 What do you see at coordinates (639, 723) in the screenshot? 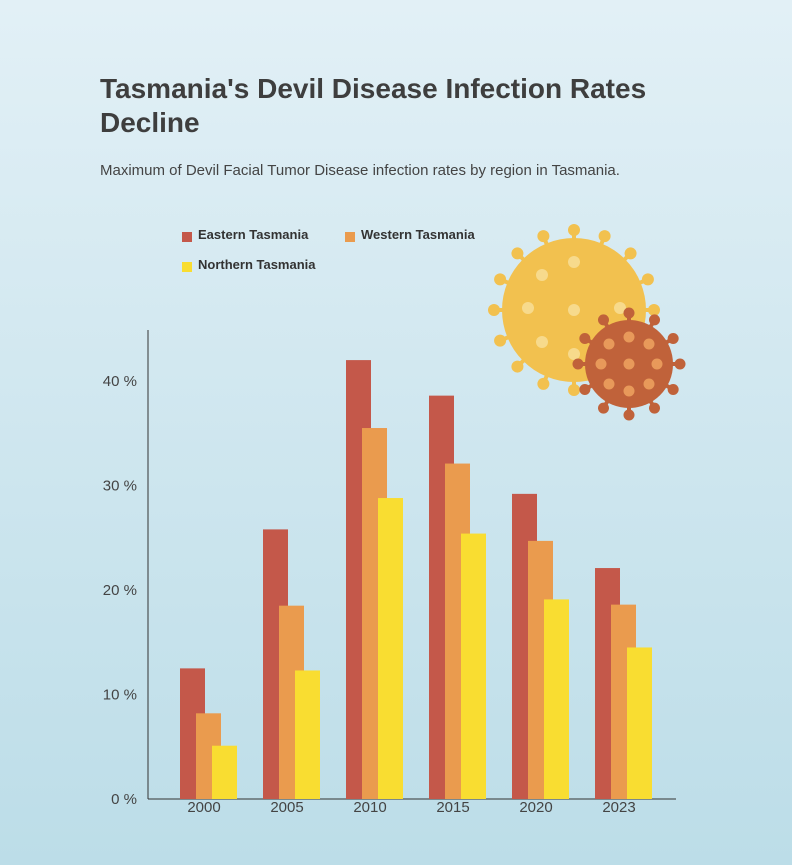
I see `bar-northern-tasmania-2023` at bounding box center [639, 723].